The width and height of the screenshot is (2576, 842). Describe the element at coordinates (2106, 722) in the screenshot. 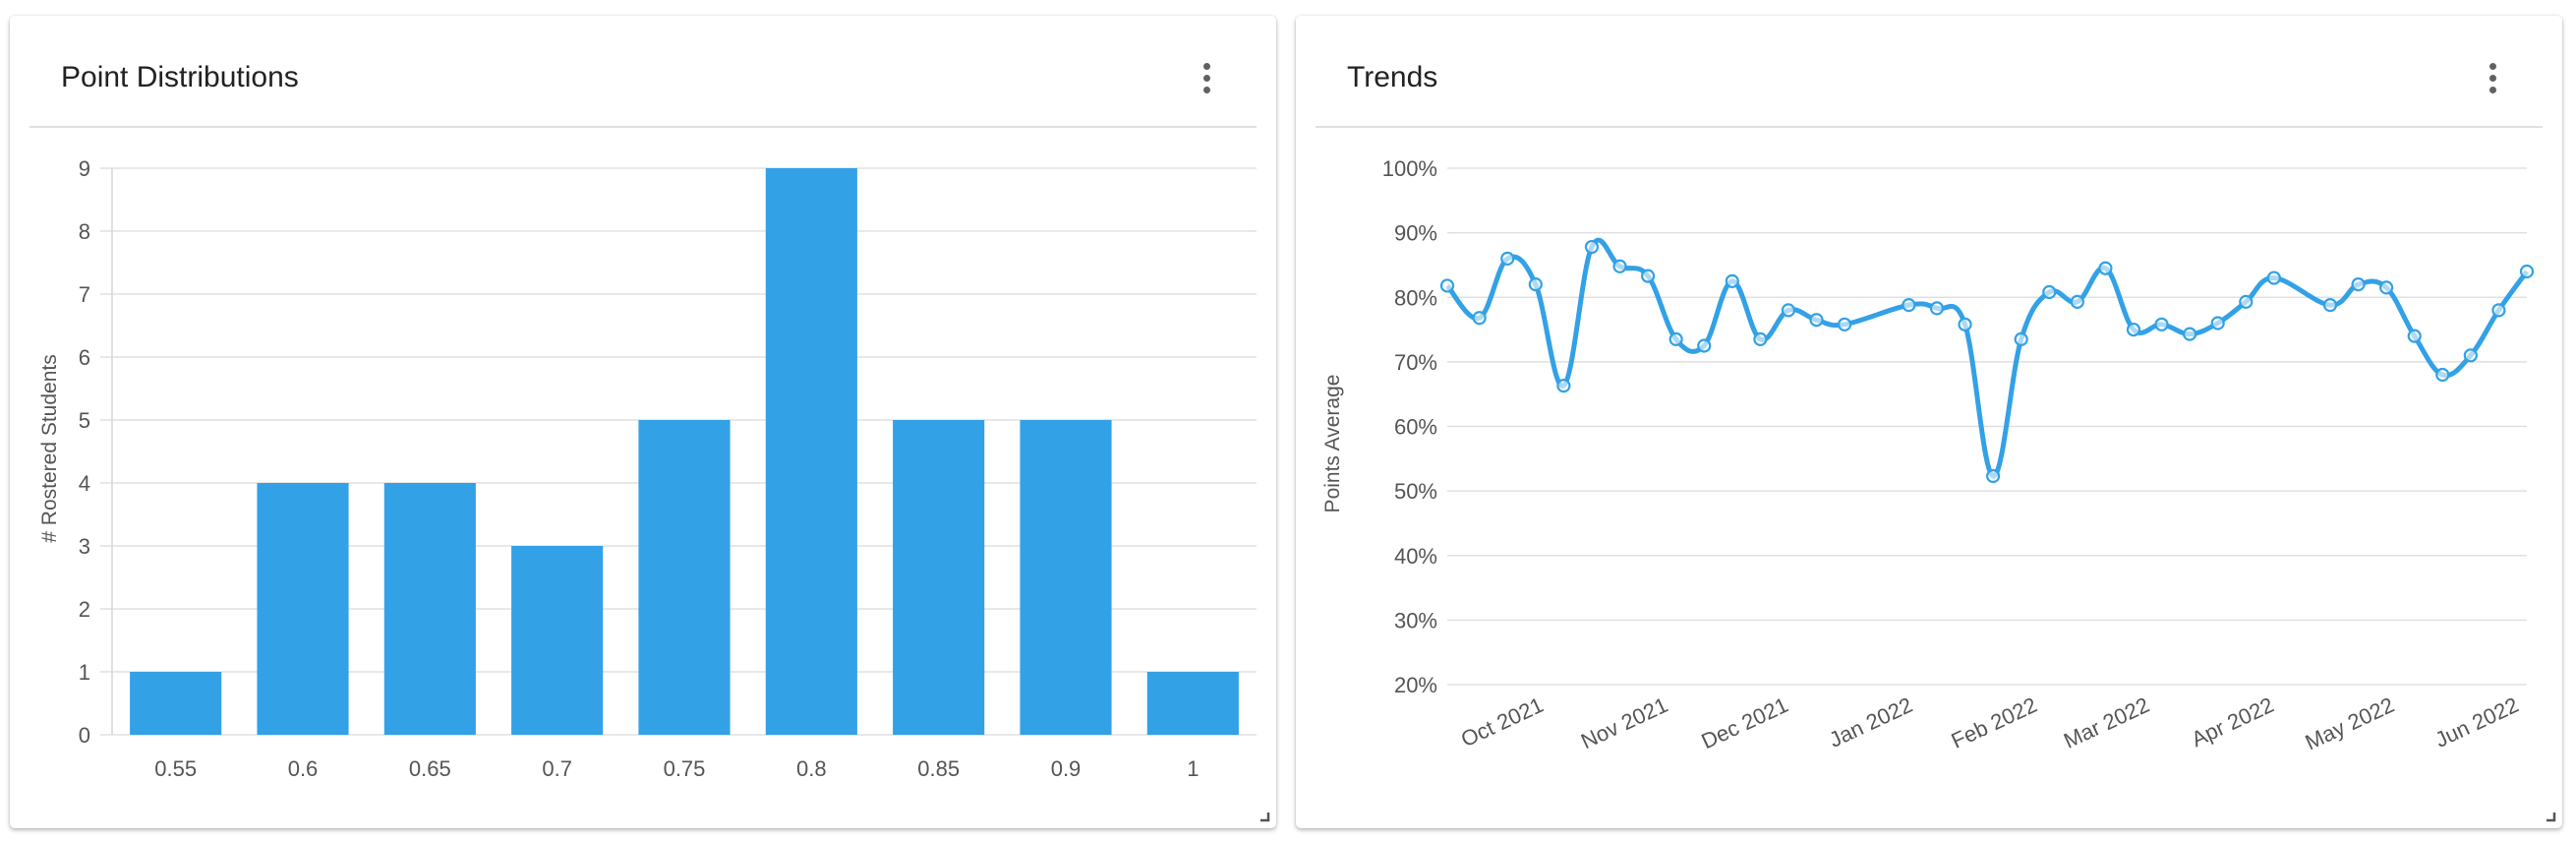

I see `x-tick-label: Mar 2022` at that location.